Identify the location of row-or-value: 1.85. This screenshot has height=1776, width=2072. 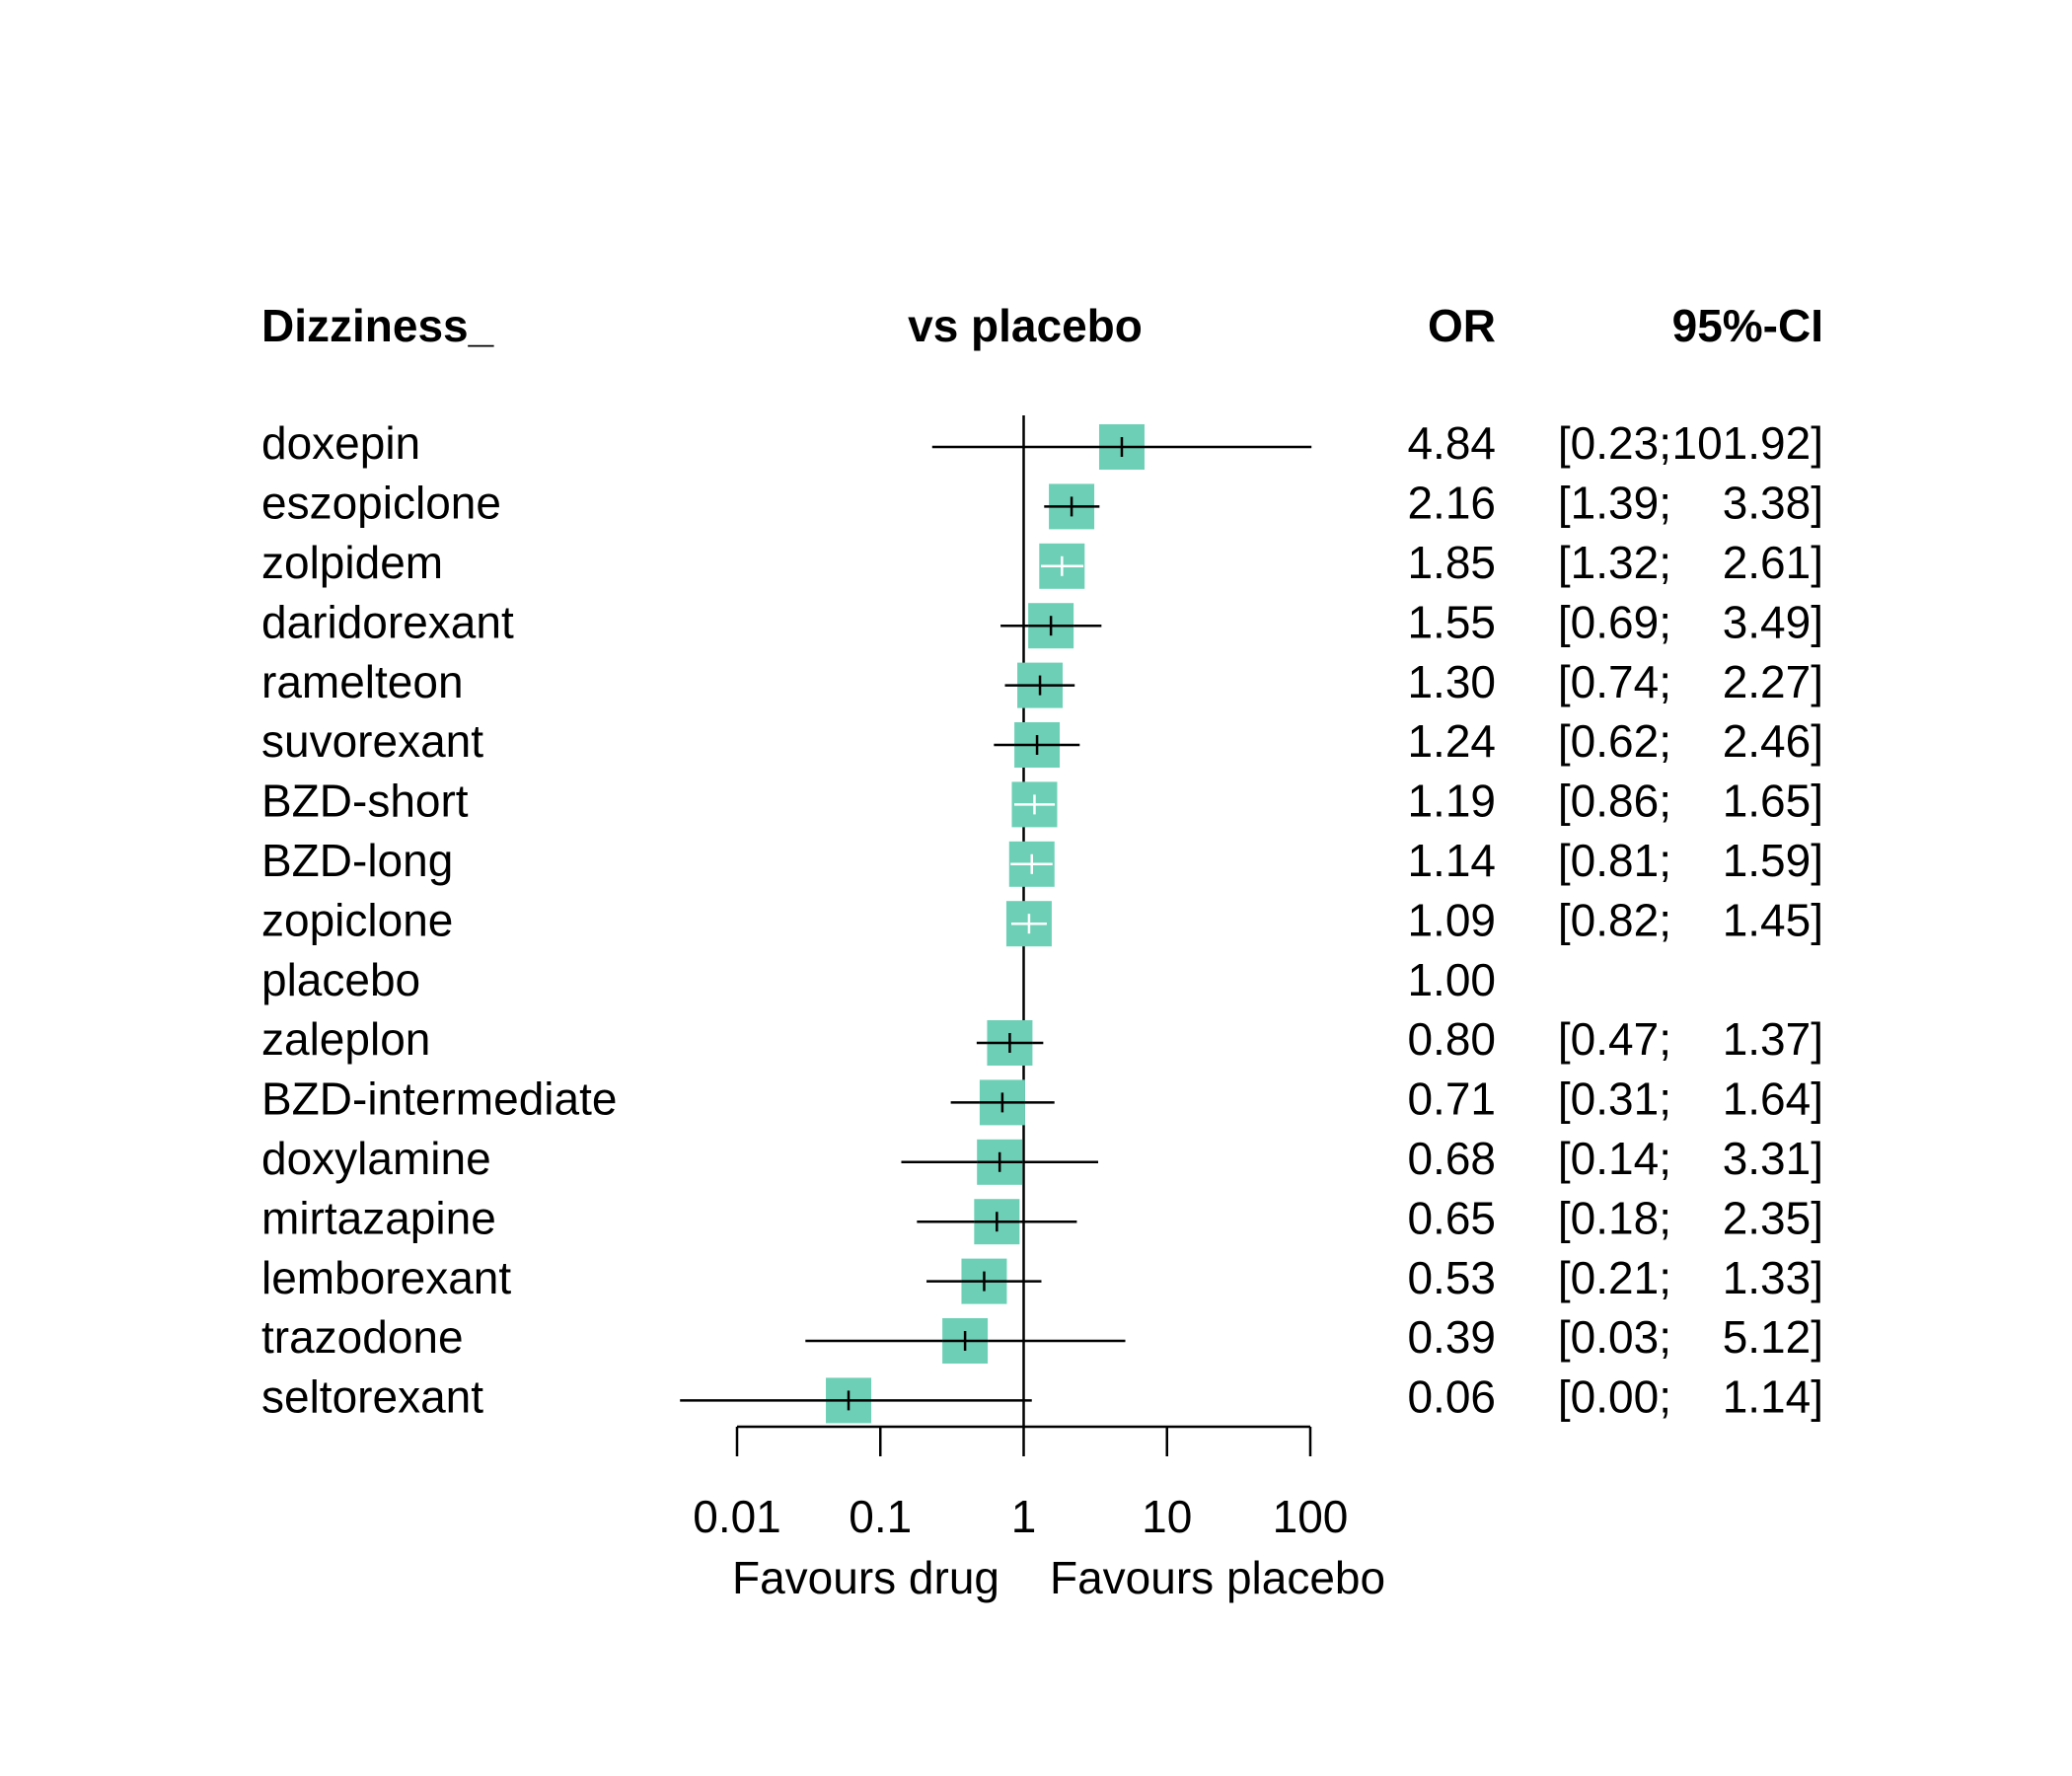
(1452, 562).